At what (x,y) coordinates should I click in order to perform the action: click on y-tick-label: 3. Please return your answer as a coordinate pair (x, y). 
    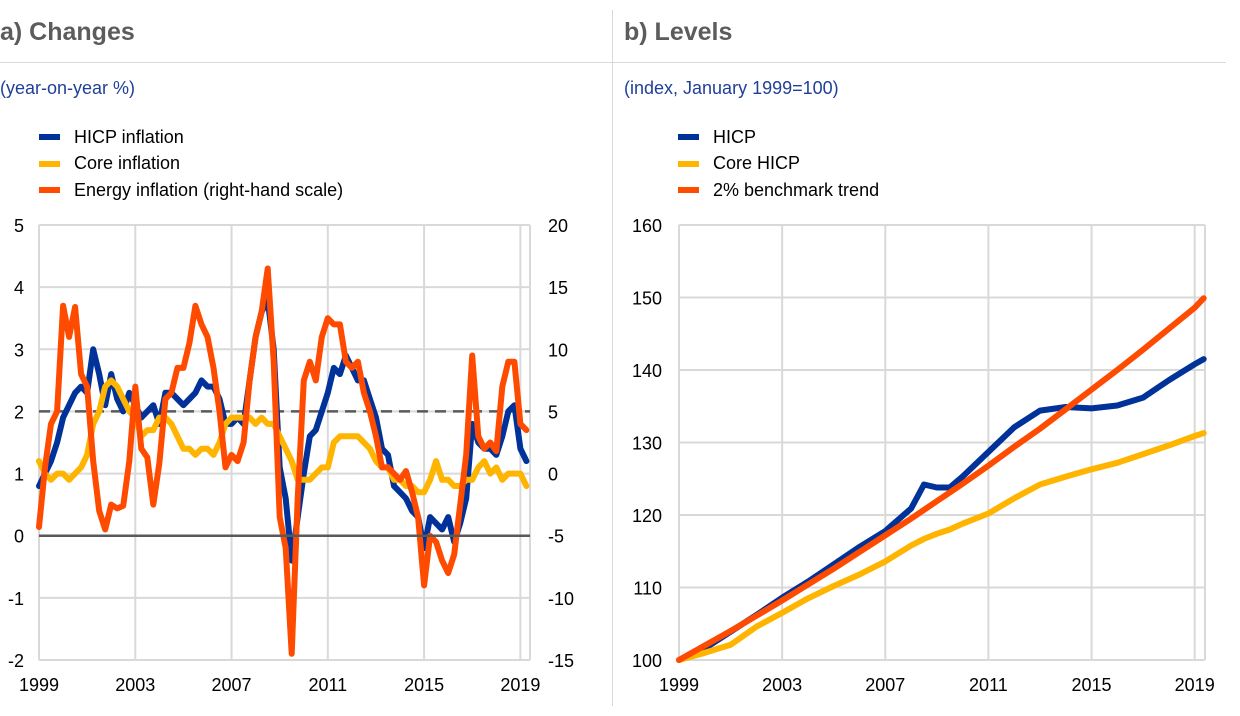
    Looking at the image, I should click on (19, 350).